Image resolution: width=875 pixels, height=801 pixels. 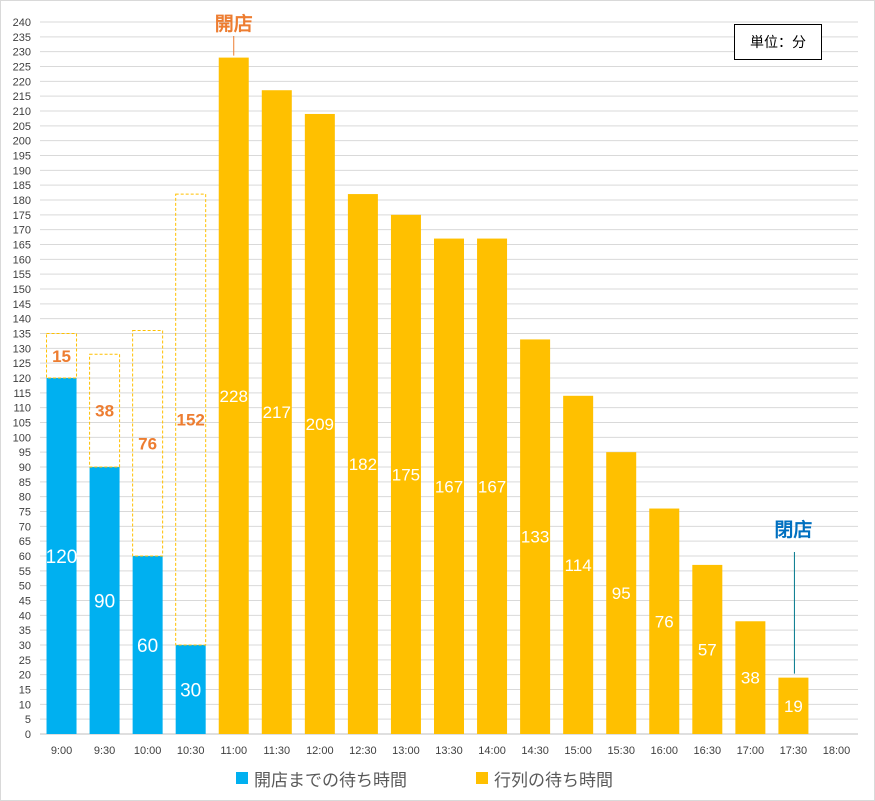 What do you see at coordinates (22, 320) in the screenshot?
I see `y-tick-label: 140` at bounding box center [22, 320].